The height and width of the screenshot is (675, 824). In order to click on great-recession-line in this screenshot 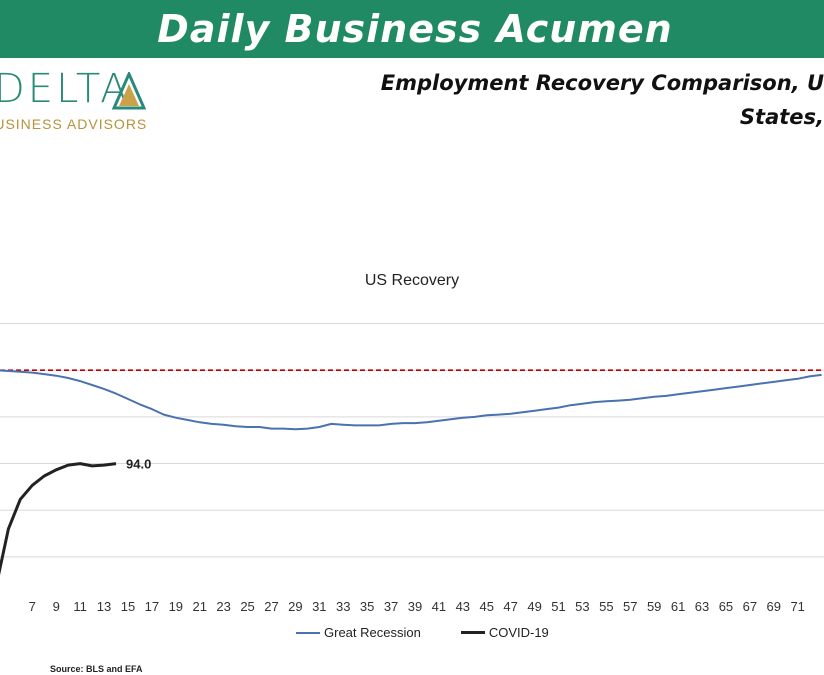, I will do `click(411, 400)`.